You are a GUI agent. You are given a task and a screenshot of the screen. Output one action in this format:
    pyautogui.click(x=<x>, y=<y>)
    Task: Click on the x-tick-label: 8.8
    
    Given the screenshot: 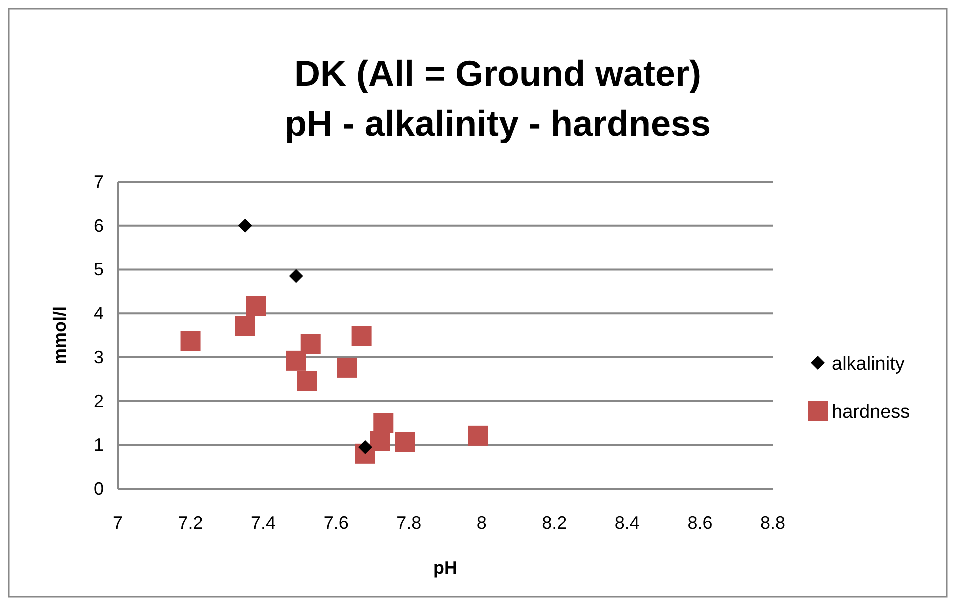 What is the action you would take?
    pyautogui.click(x=773, y=523)
    